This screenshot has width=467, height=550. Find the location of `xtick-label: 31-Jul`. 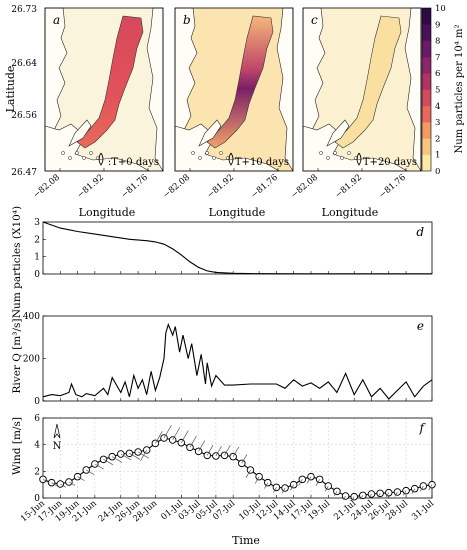

xtick-label: 31-Jul is located at coordinates (423, 510).